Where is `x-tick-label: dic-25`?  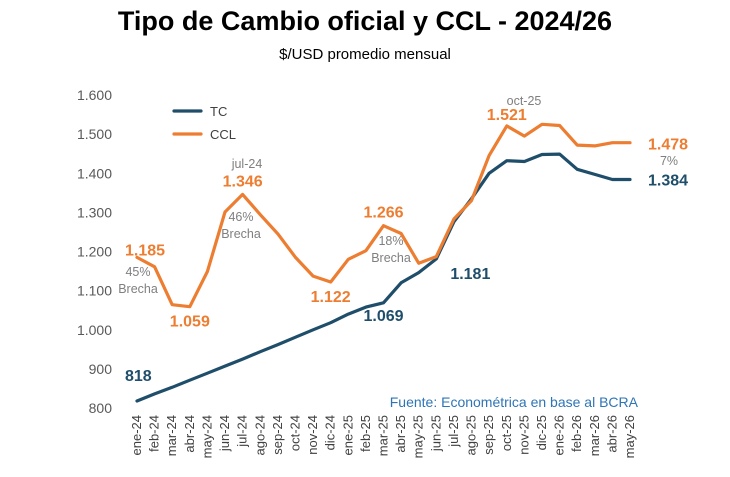
x-tick-label: dic-25 is located at coordinates (541, 432).